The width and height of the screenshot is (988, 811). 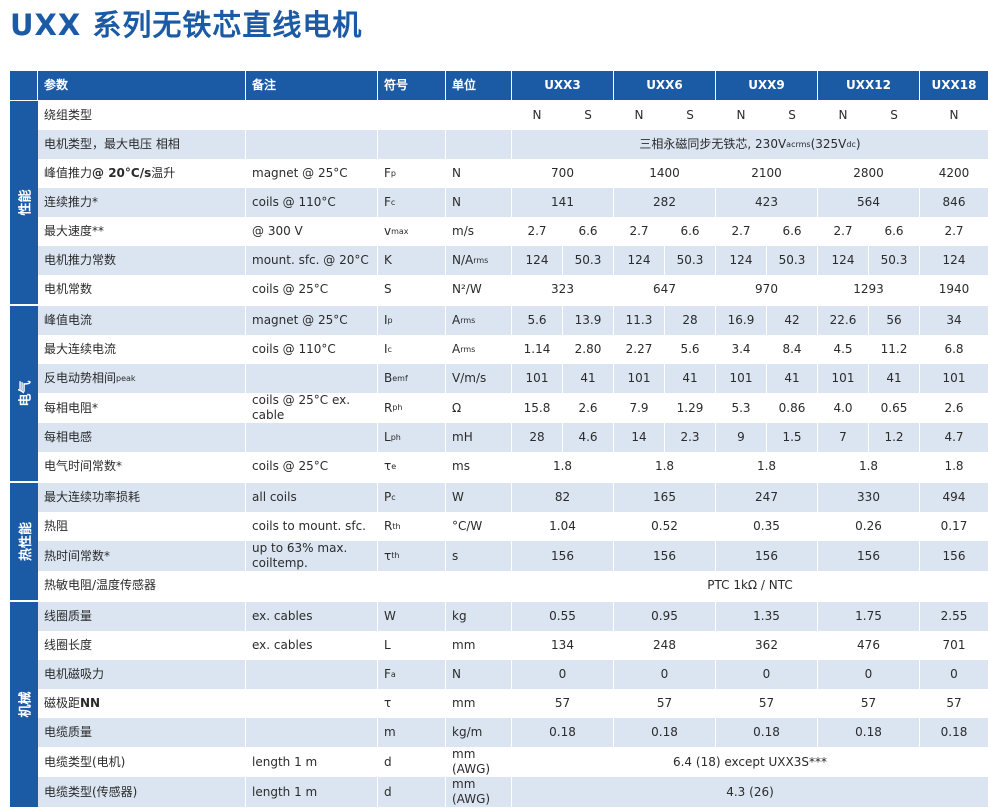 I want to click on value-cell: 22.6, so click(x=843, y=320).